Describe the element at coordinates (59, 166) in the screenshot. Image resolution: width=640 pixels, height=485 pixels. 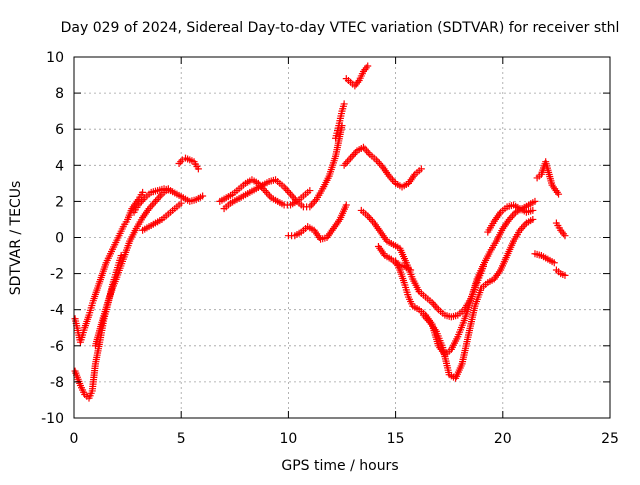
I see `y-tick-label: 4` at that location.